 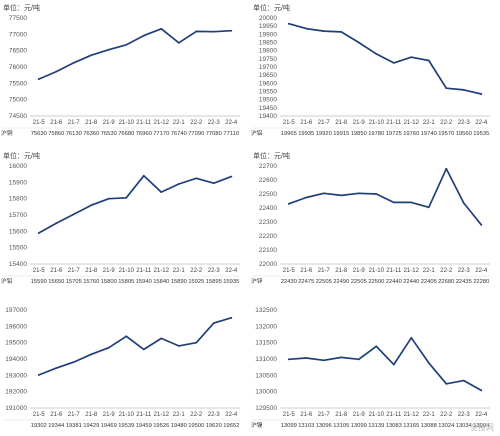 I want to click on value-label: 15705, so click(x=74, y=282).